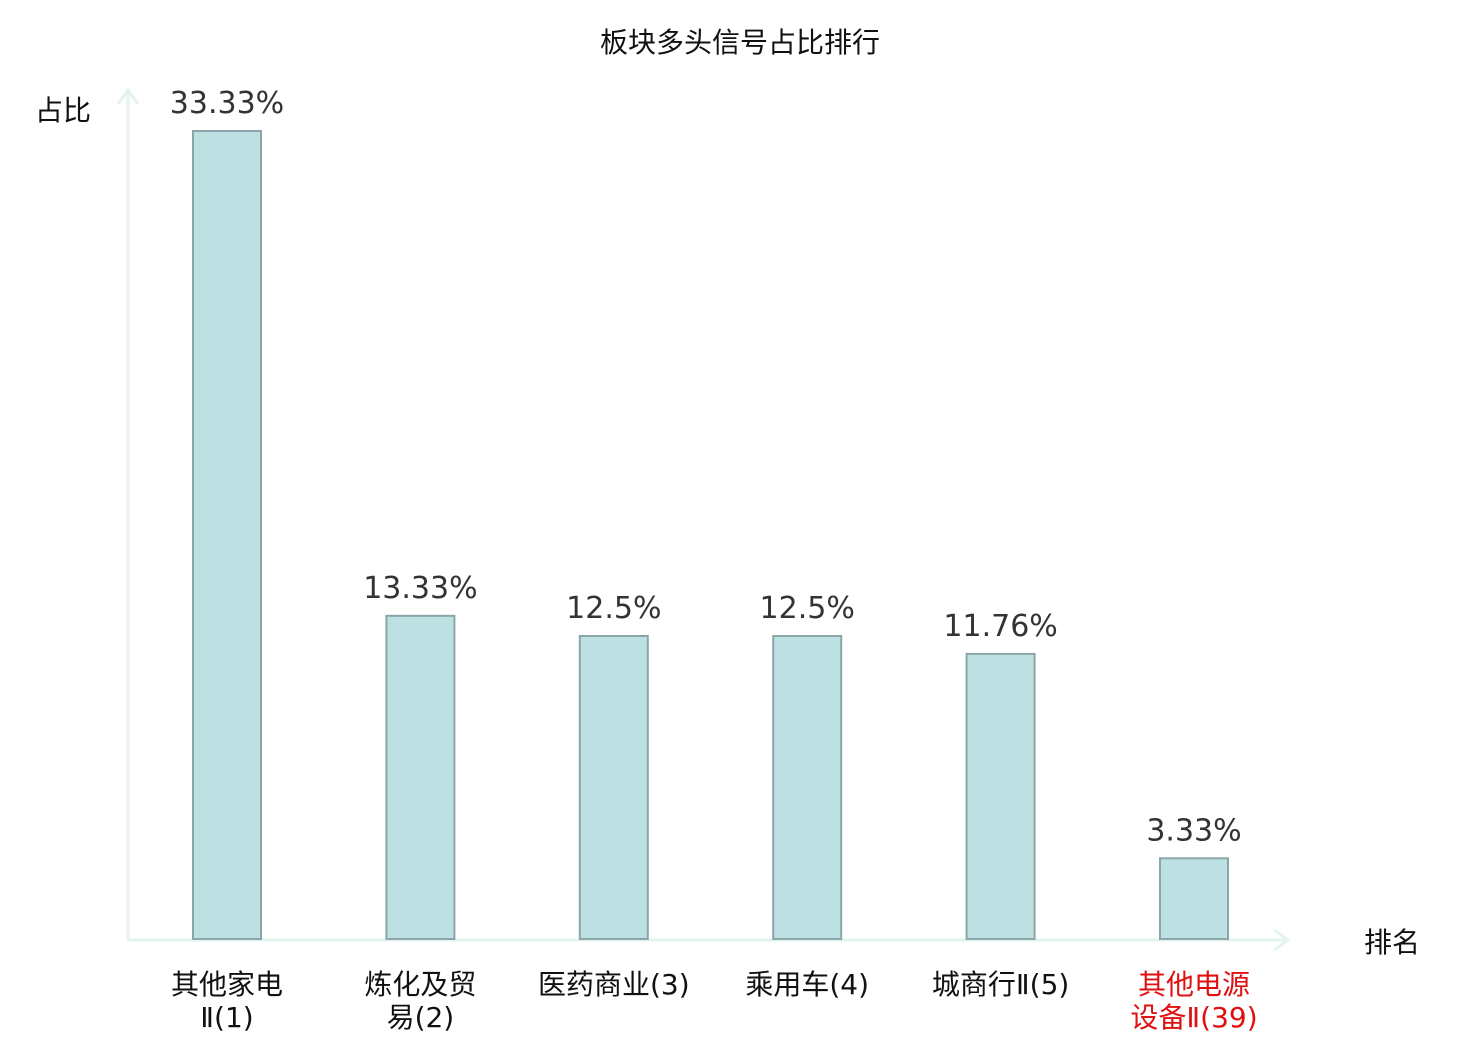 This screenshot has height=1040, width=1480. Describe the element at coordinates (1392, 942) in the screenshot. I see `x-axis-label: 排名` at that location.